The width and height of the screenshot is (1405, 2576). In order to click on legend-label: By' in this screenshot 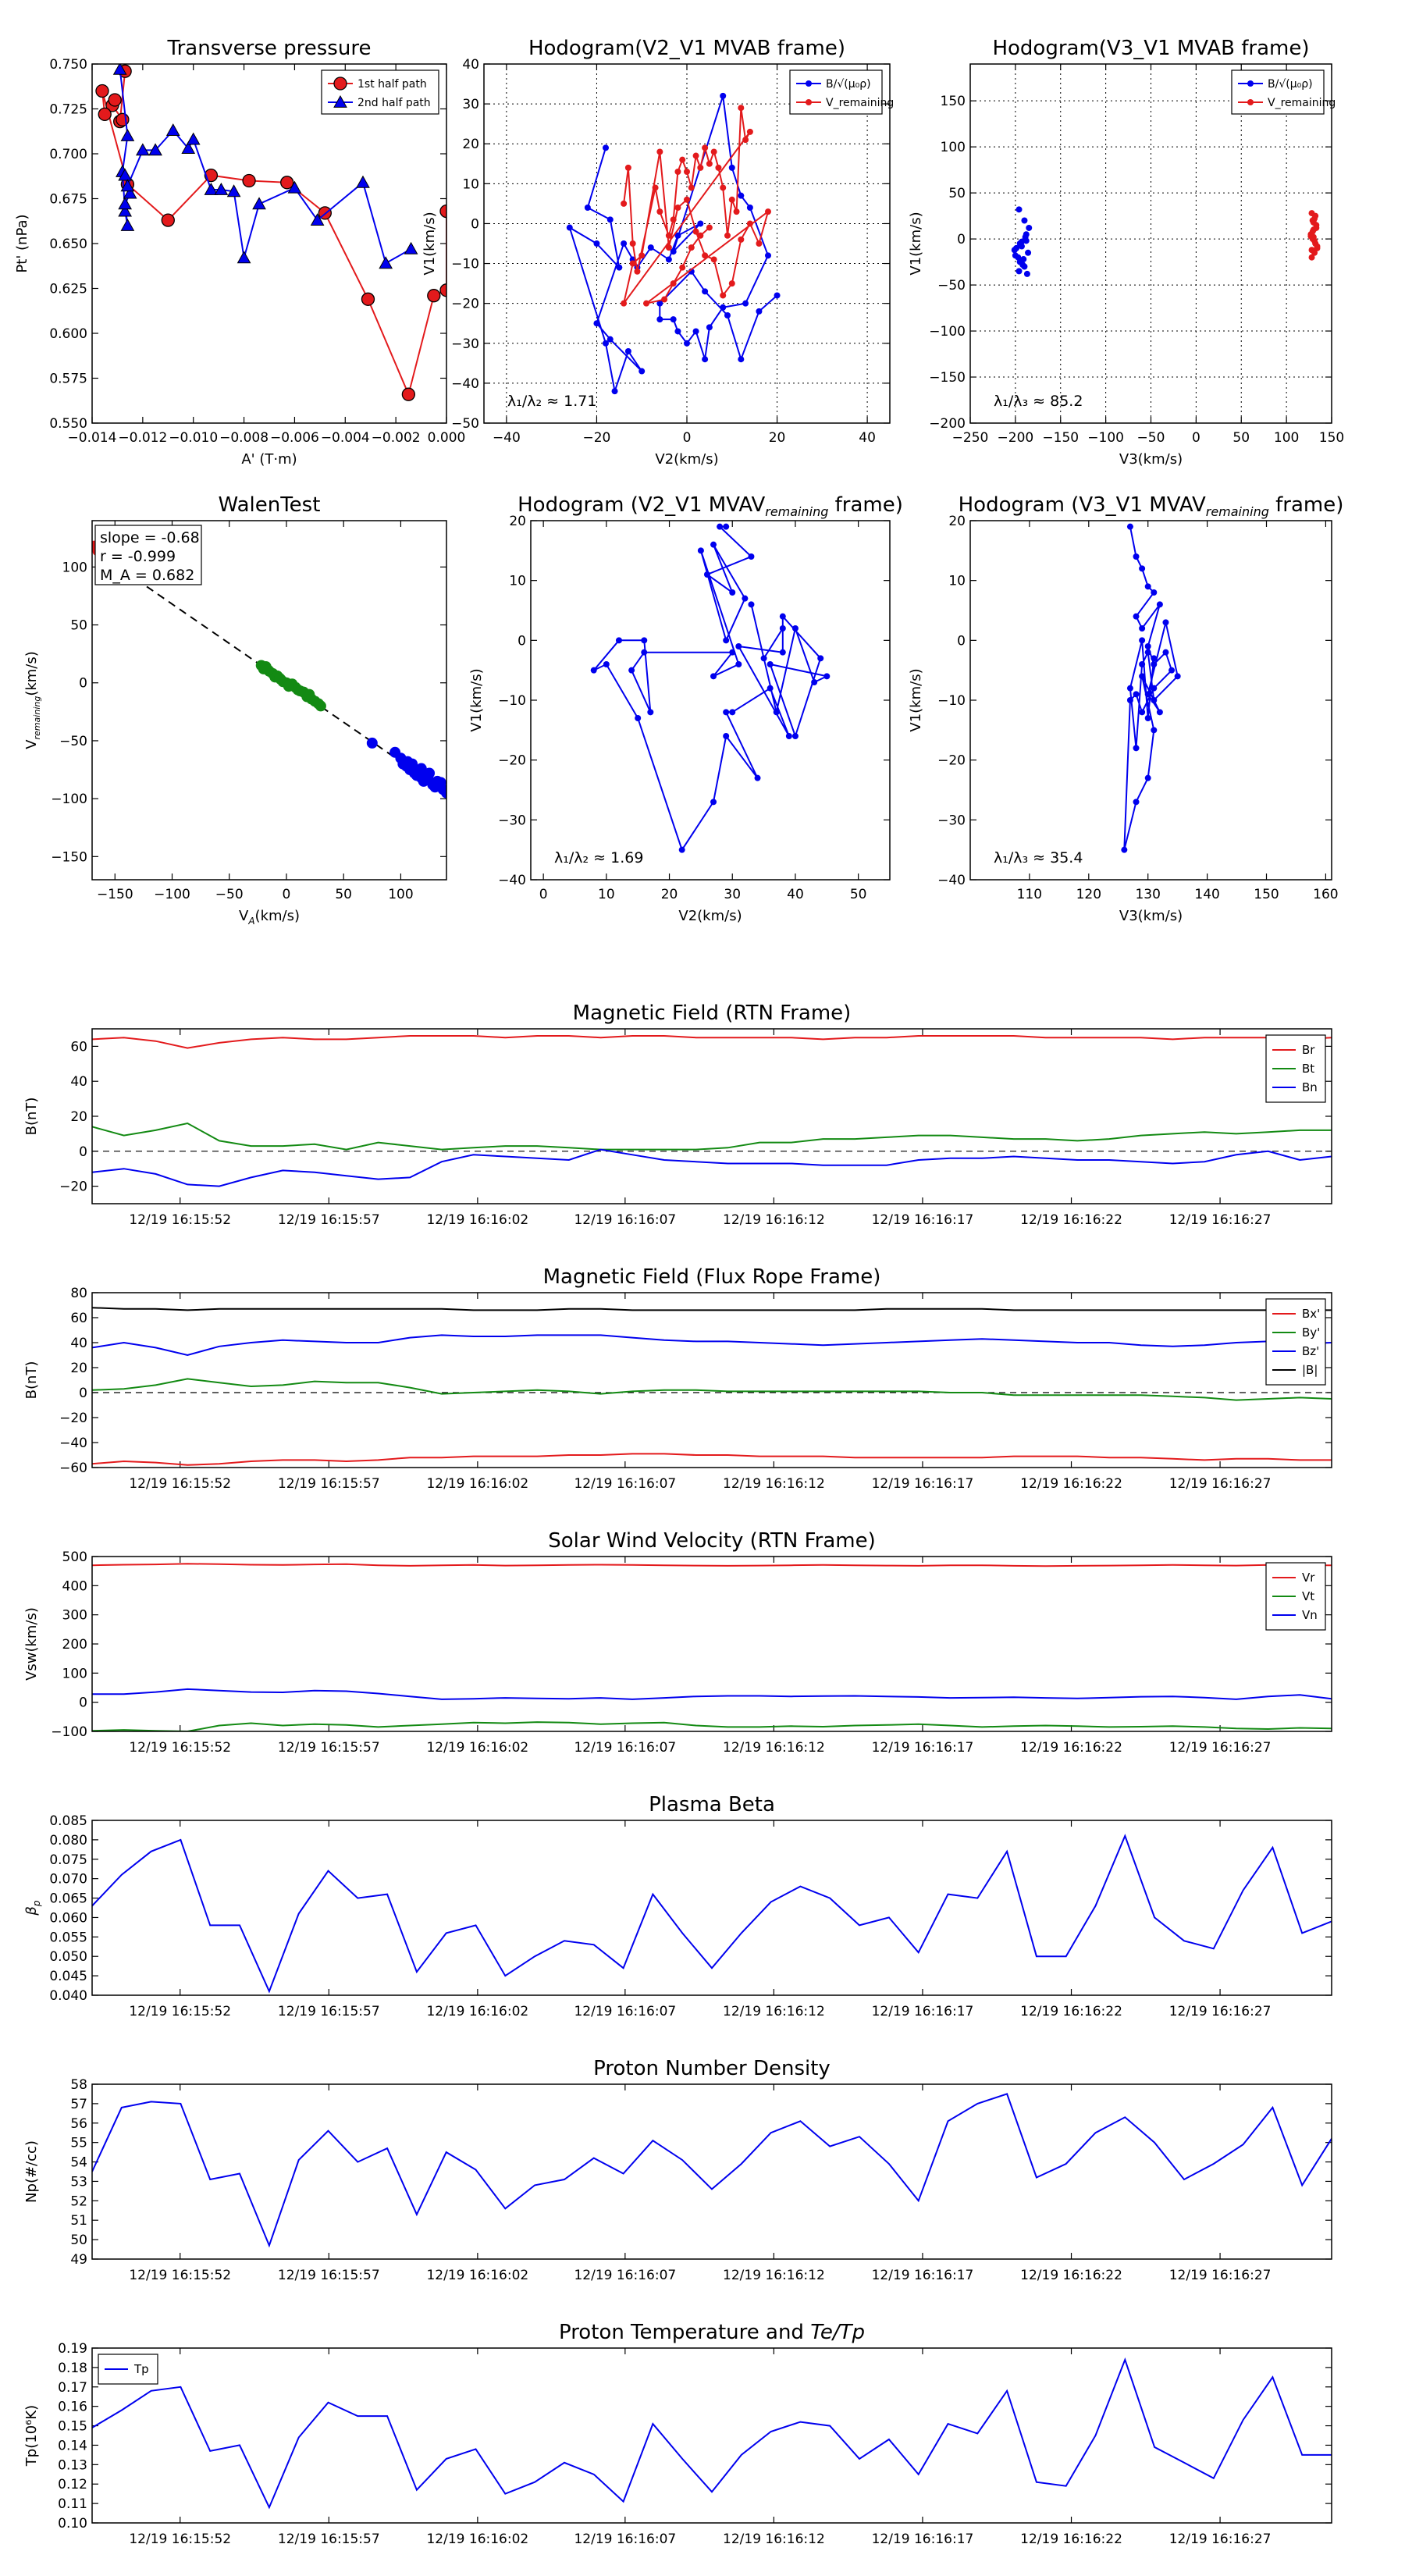, I will do `click(1311, 1332)`.